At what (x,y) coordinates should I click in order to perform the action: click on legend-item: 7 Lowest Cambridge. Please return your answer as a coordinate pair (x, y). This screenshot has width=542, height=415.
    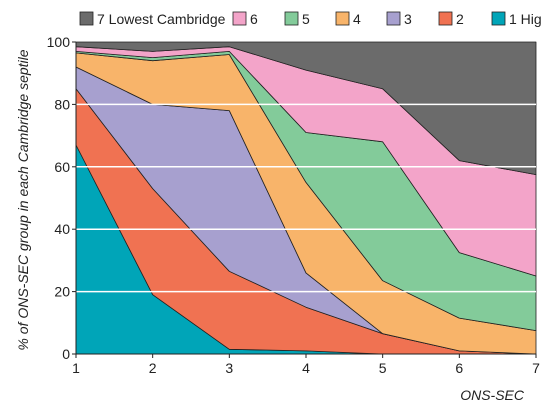
    Looking at the image, I should click on (152, 19).